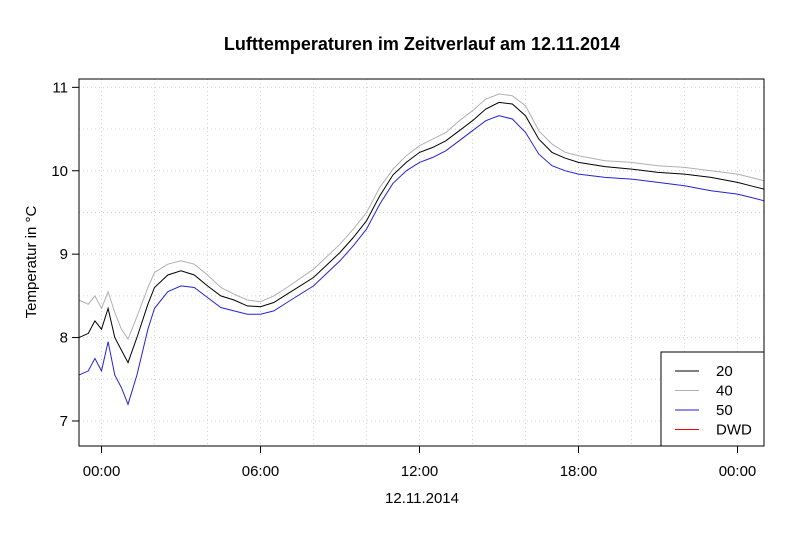  I want to click on x-tick-label: 12:00, so click(420, 471).